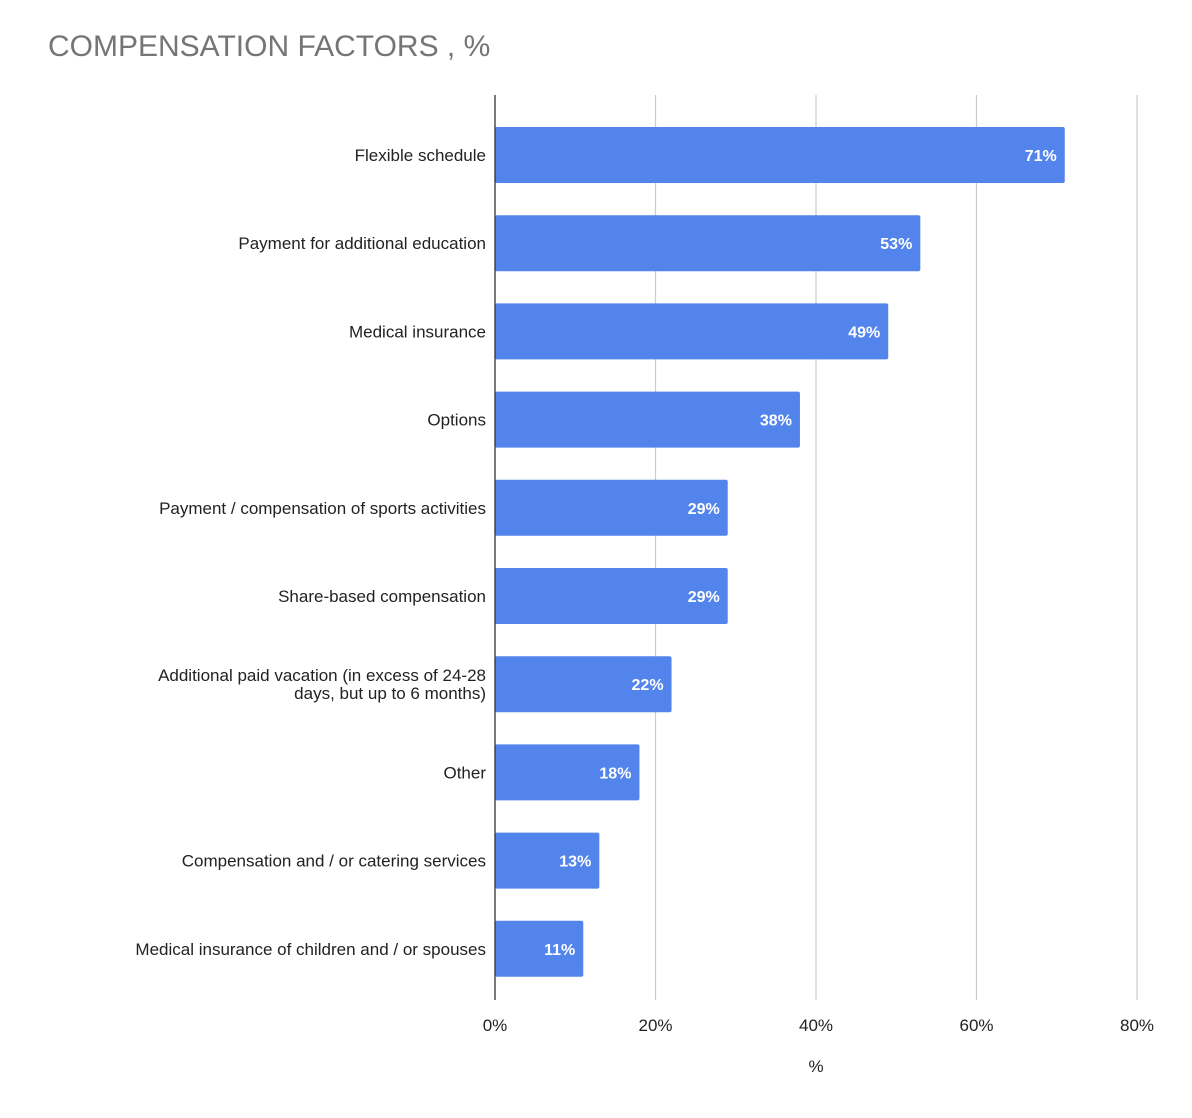  Describe the element at coordinates (575, 862) in the screenshot. I see `data-label: 13%` at that location.